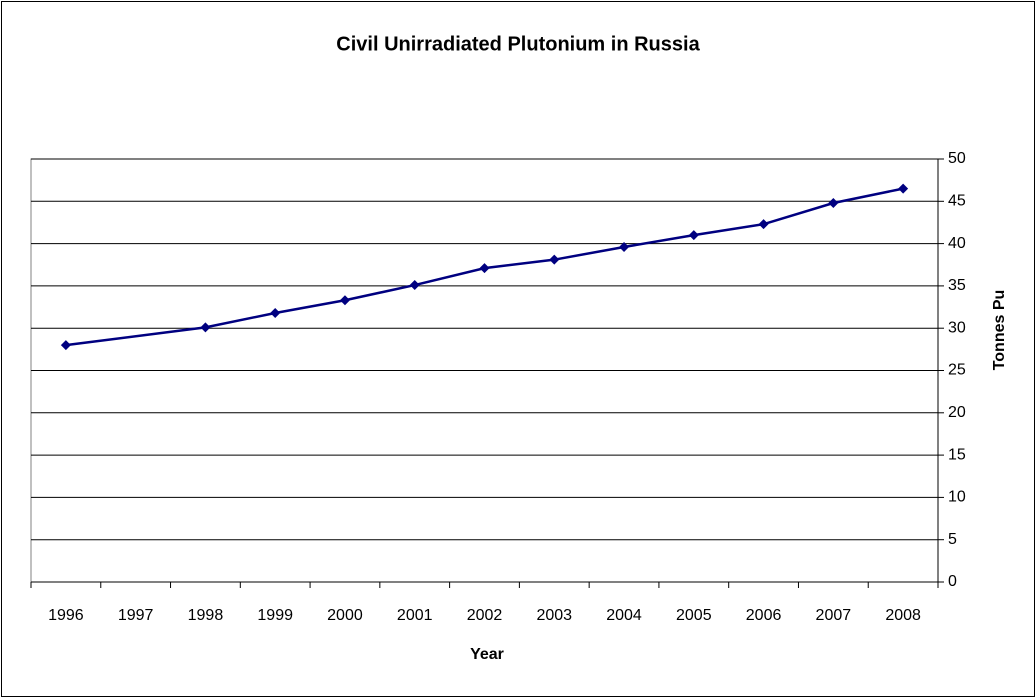  What do you see at coordinates (624, 615) in the screenshot?
I see `x-tick-label: 2004` at bounding box center [624, 615].